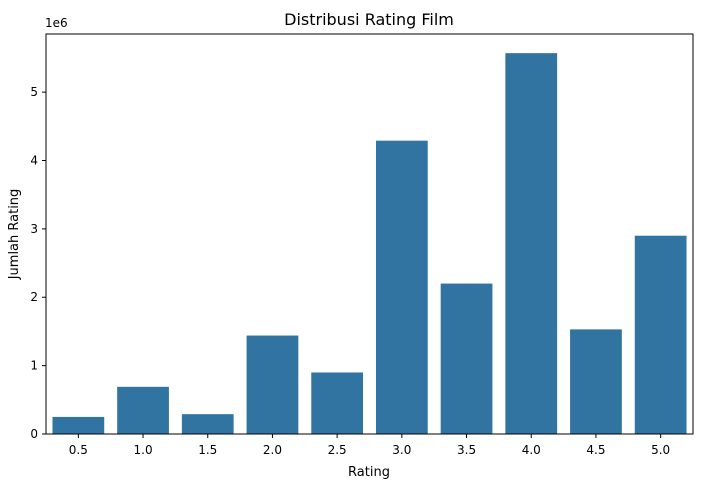 This screenshot has height=485, width=704. Describe the element at coordinates (78, 425) in the screenshot. I see `bar-0.5` at that location.